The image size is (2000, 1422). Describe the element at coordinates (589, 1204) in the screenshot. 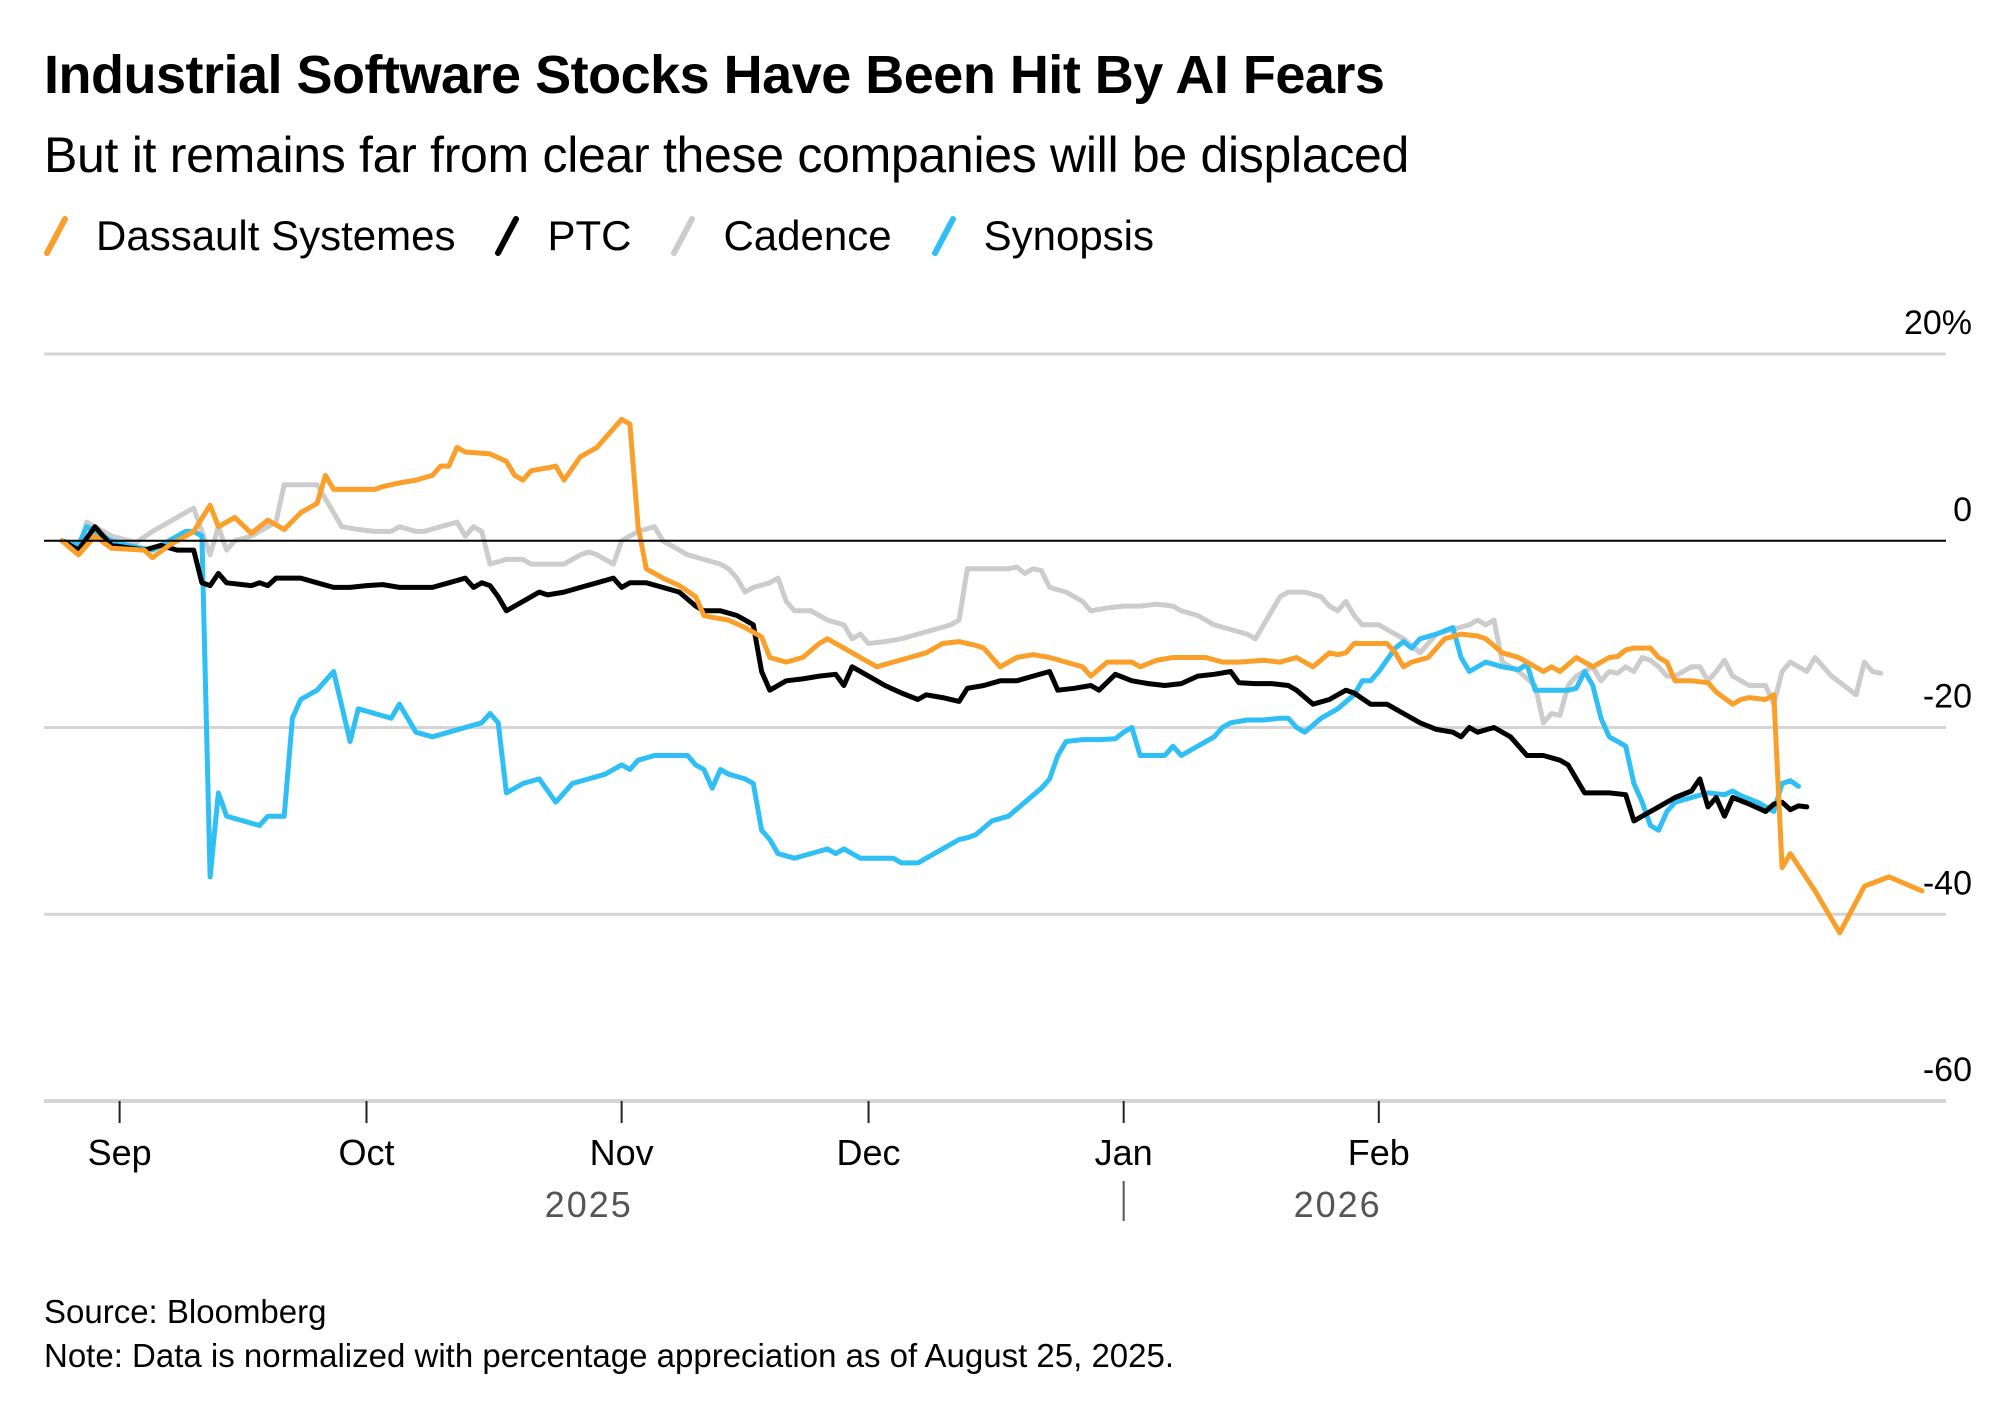

I see `year-label: 2025` at that location.